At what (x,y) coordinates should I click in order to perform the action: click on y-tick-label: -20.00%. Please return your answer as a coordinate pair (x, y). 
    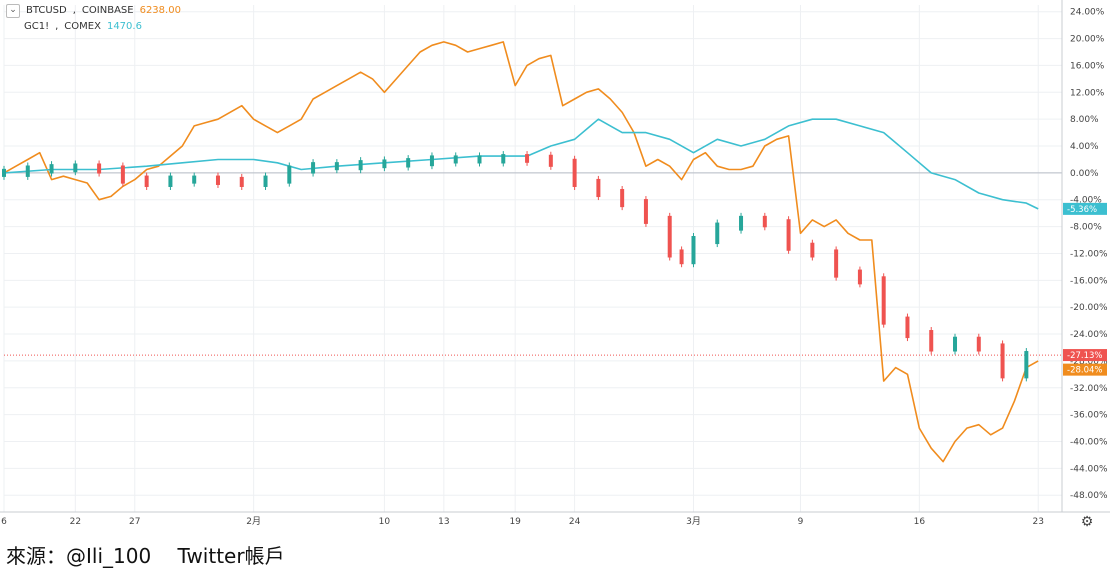
    Looking at the image, I should click on (1089, 308).